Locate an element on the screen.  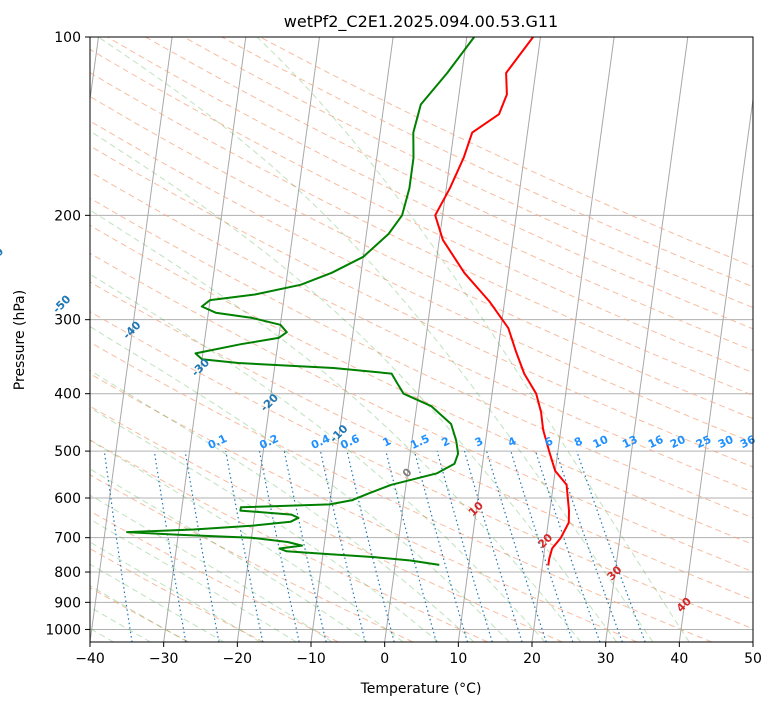
mixing-ratio-label: 16 is located at coordinates (656, 442).